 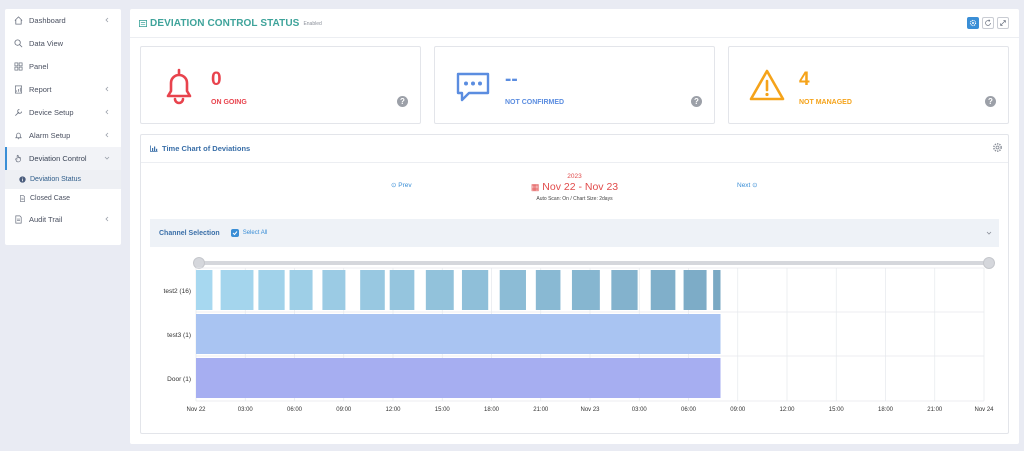 I want to click on chat-icon, so click(x=473, y=87).